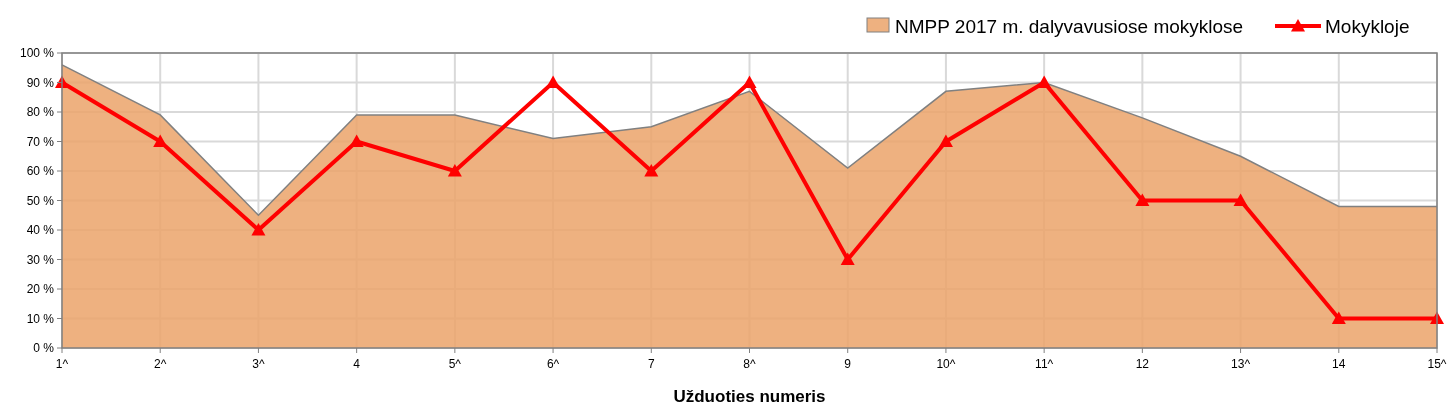 This screenshot has height=410, width=1452. What do you see at coordinates (455, 364) in the screenshot?
I see `x-tick-label: 5^` at bounding box center [455, 364].